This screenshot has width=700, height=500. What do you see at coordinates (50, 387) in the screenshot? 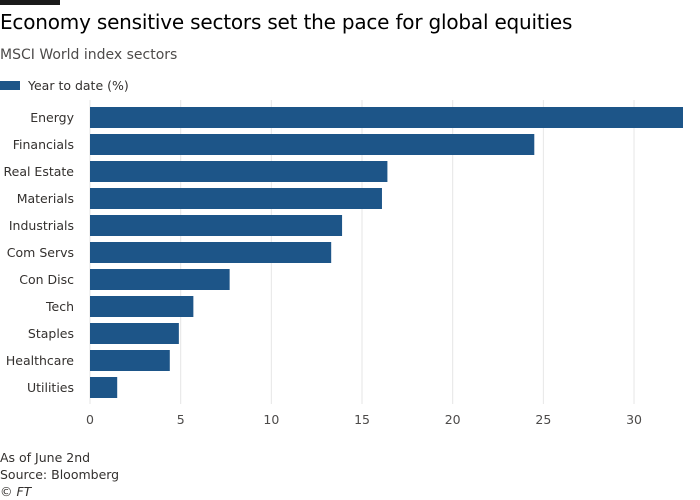
I see `category-label: Utilities` at bounding box center [50, 387].